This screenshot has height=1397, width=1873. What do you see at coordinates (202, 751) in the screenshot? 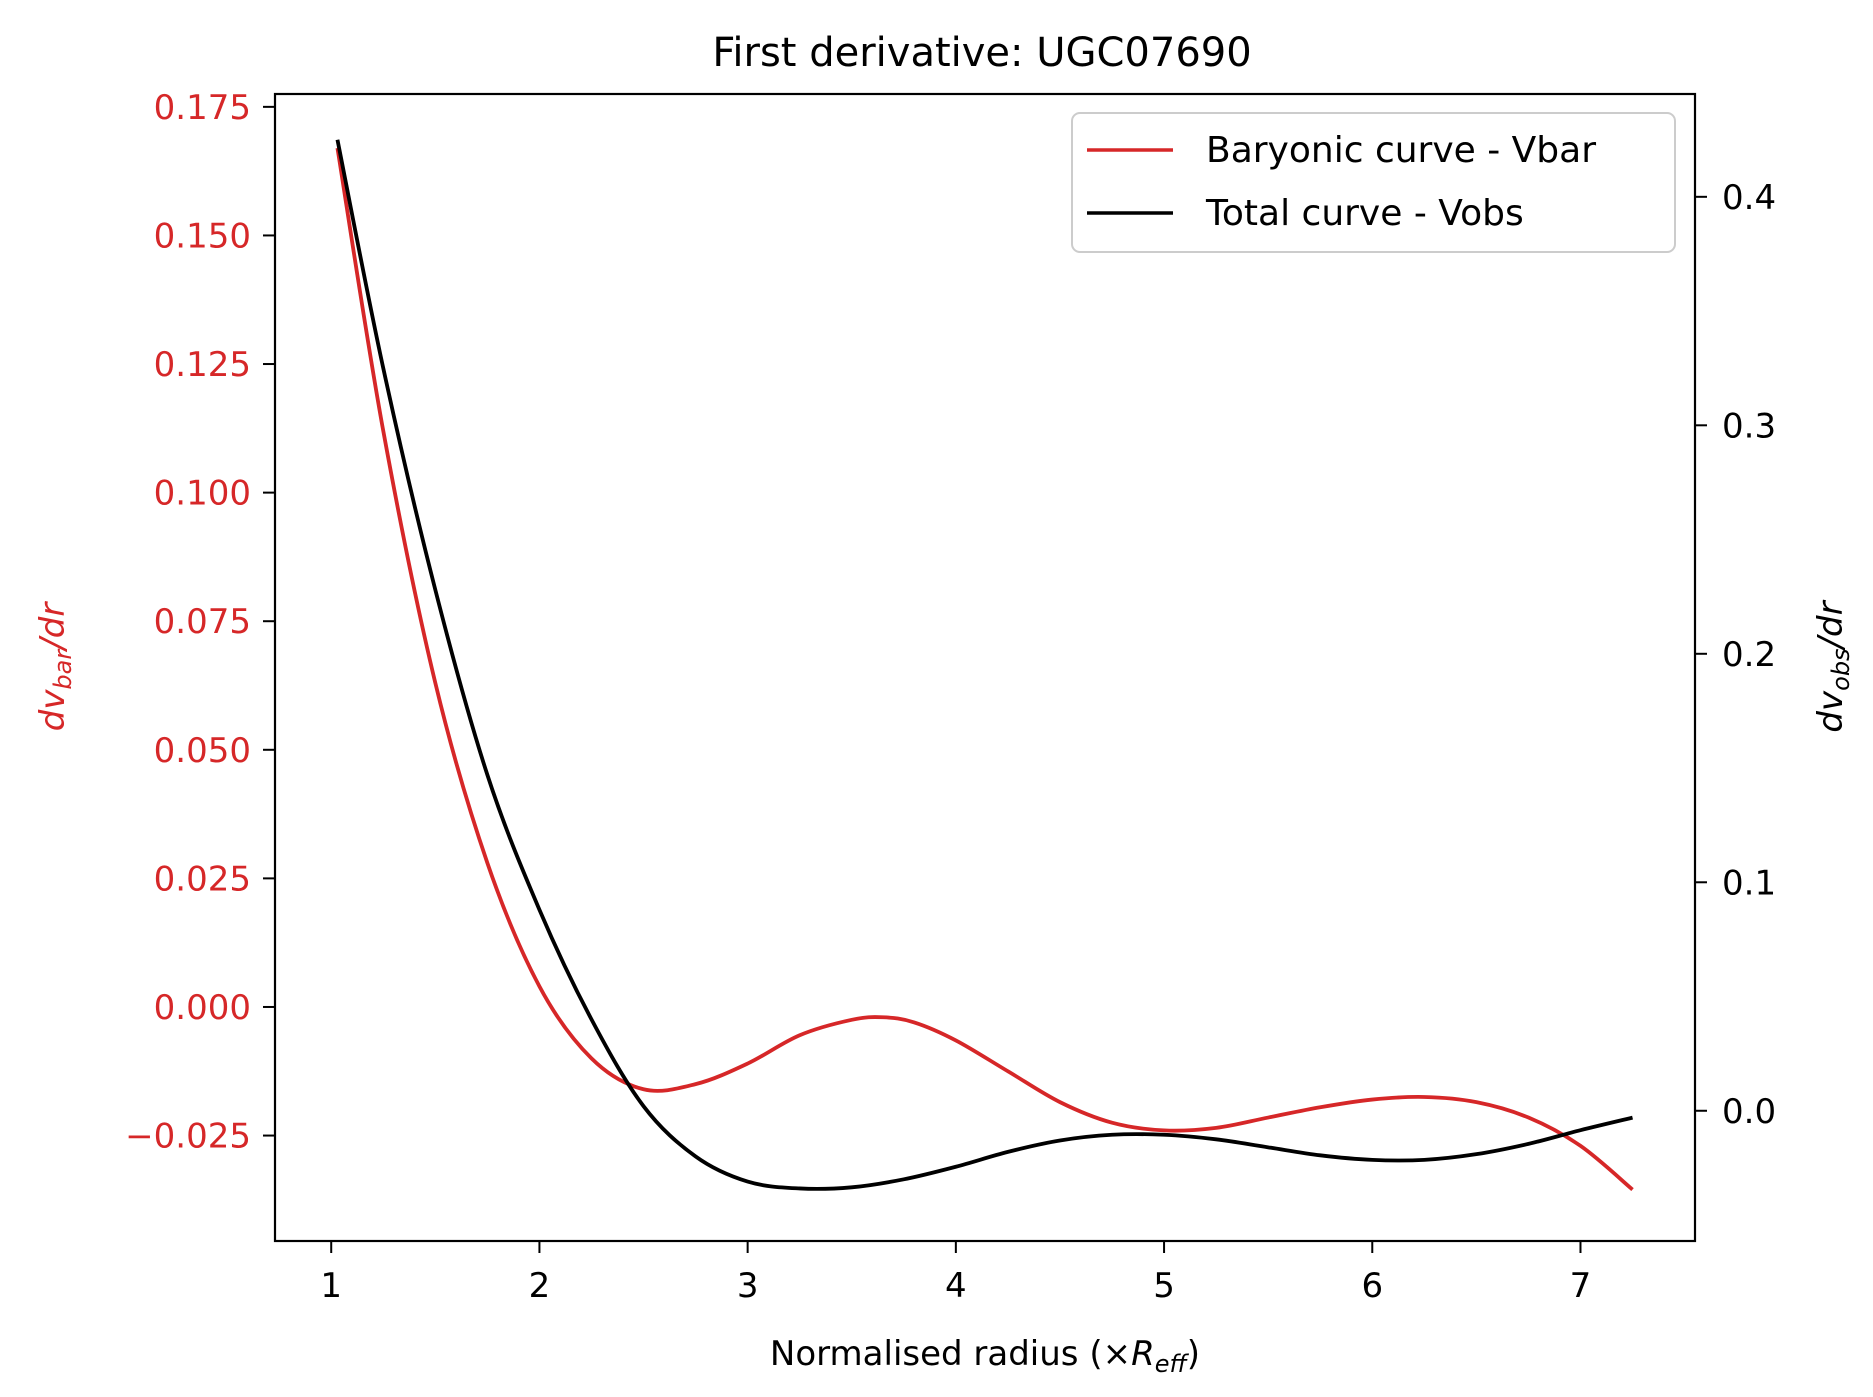
I see `y-left-tick-label: 0.050` at bounding box center [202, 751].